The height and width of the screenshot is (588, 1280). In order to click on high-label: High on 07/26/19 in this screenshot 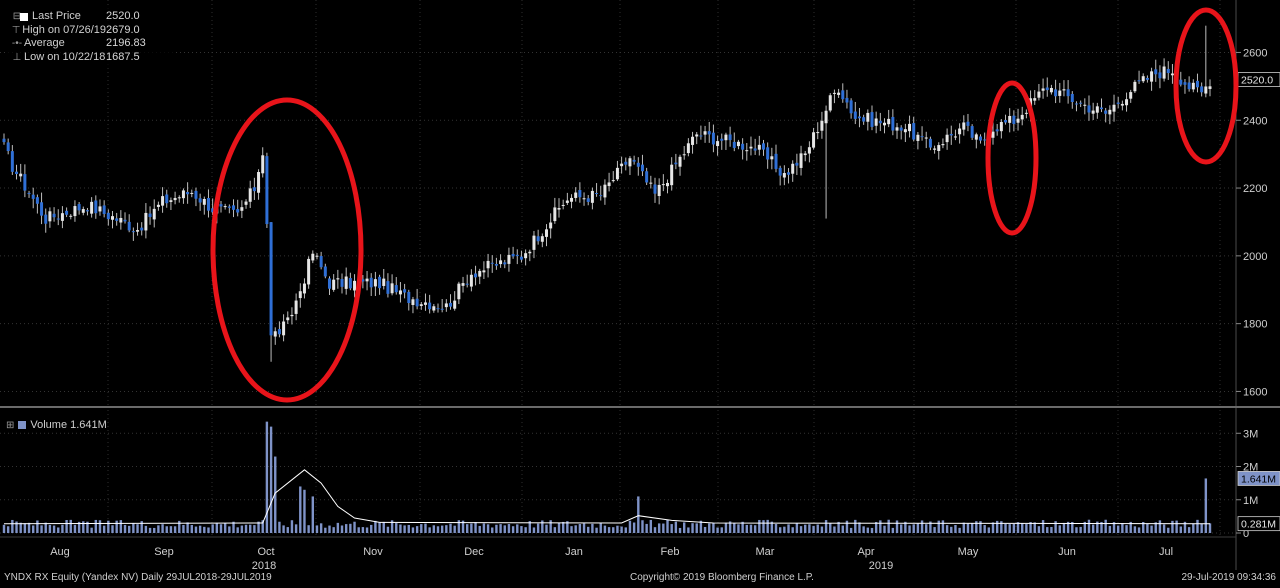, I will do `click(64, 29)`.